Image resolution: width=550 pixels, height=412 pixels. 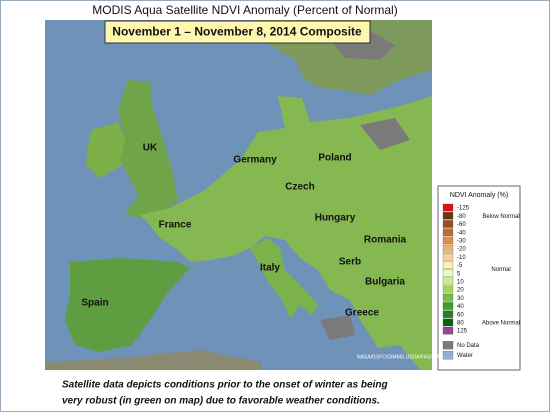 I want to click on legend-label: 125, so click(x=462, y=332).